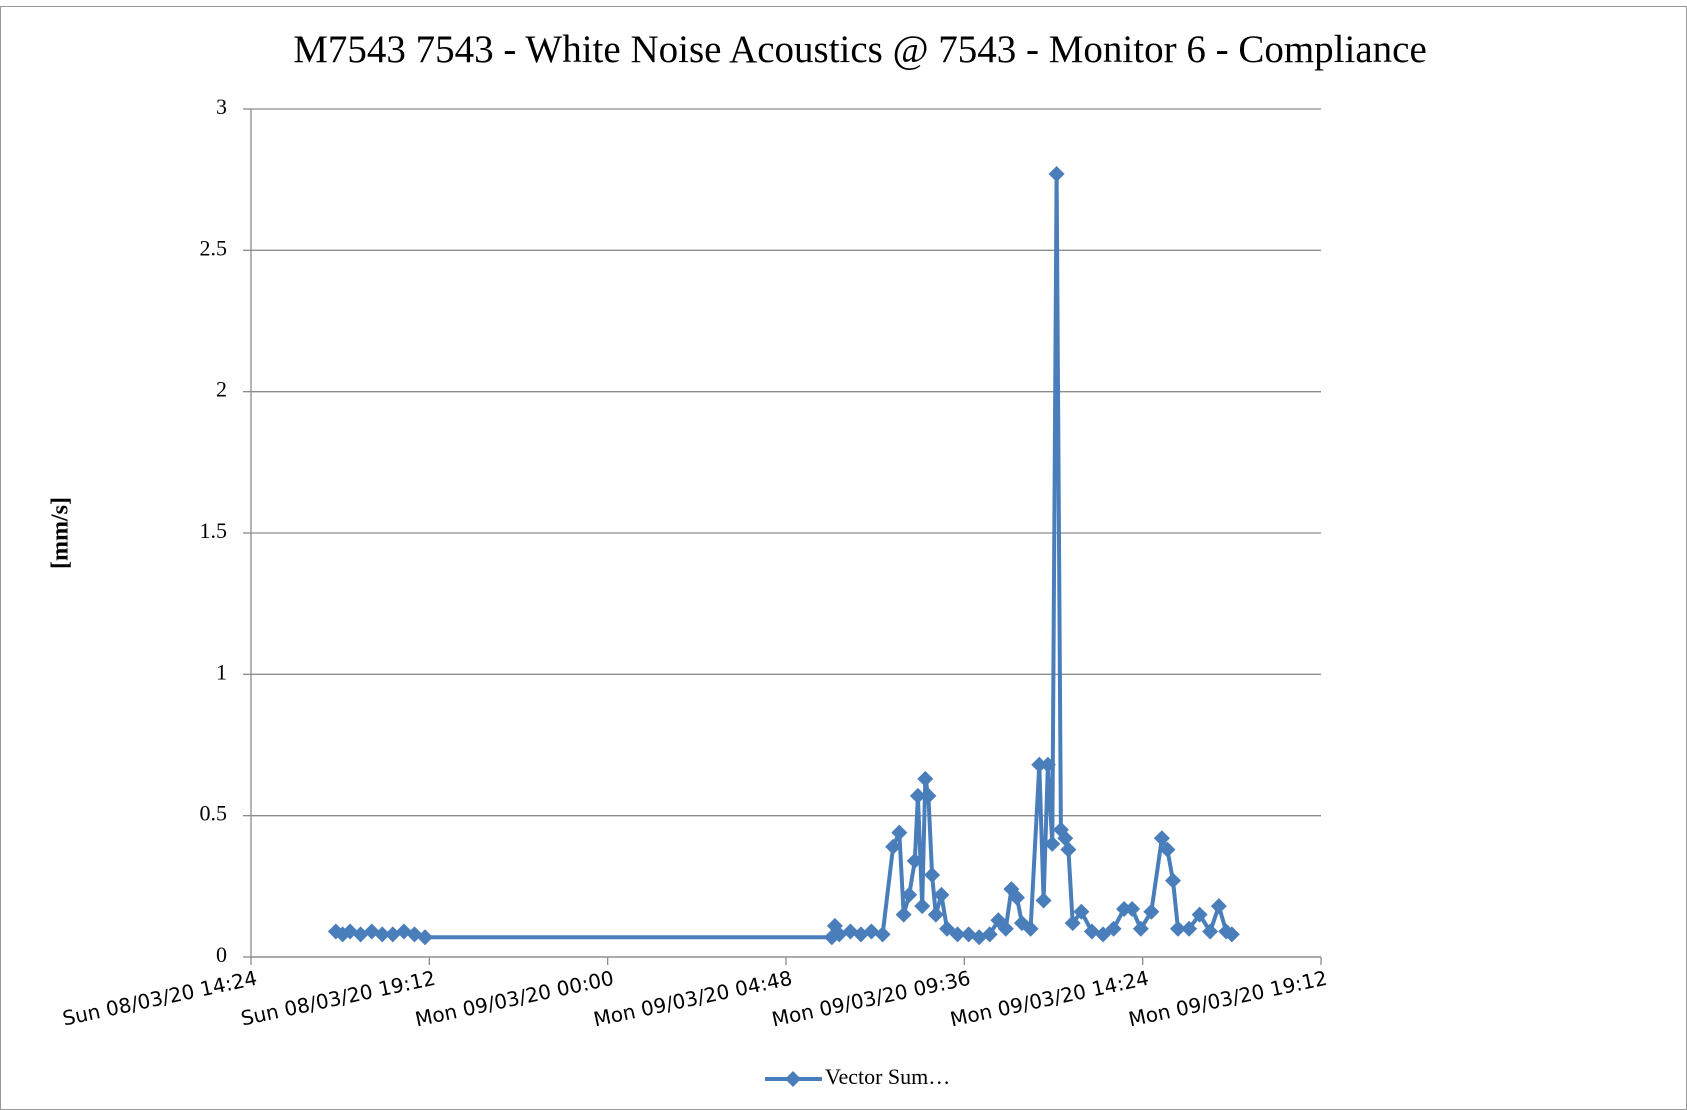 Image resolution: width=1687 pixels, height=1110 pixels. I want to click on y-tick-label: 1.5, so click(214, 530).